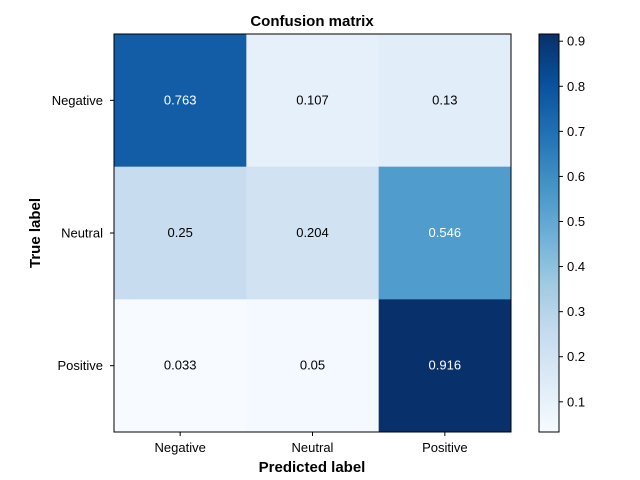 This screenshot has width=640, height=480. I want to click on colorbar, so click(549, 233).